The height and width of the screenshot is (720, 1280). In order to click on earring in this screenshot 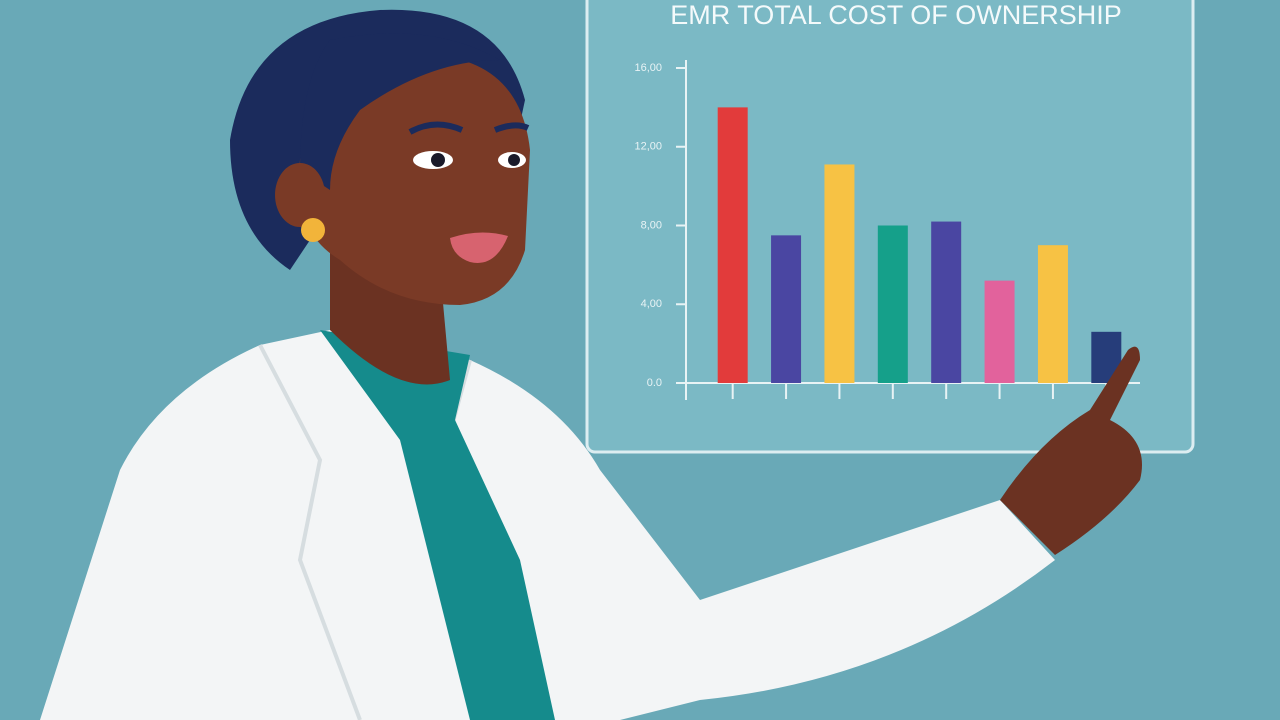, I will do `click(313, 230)`.